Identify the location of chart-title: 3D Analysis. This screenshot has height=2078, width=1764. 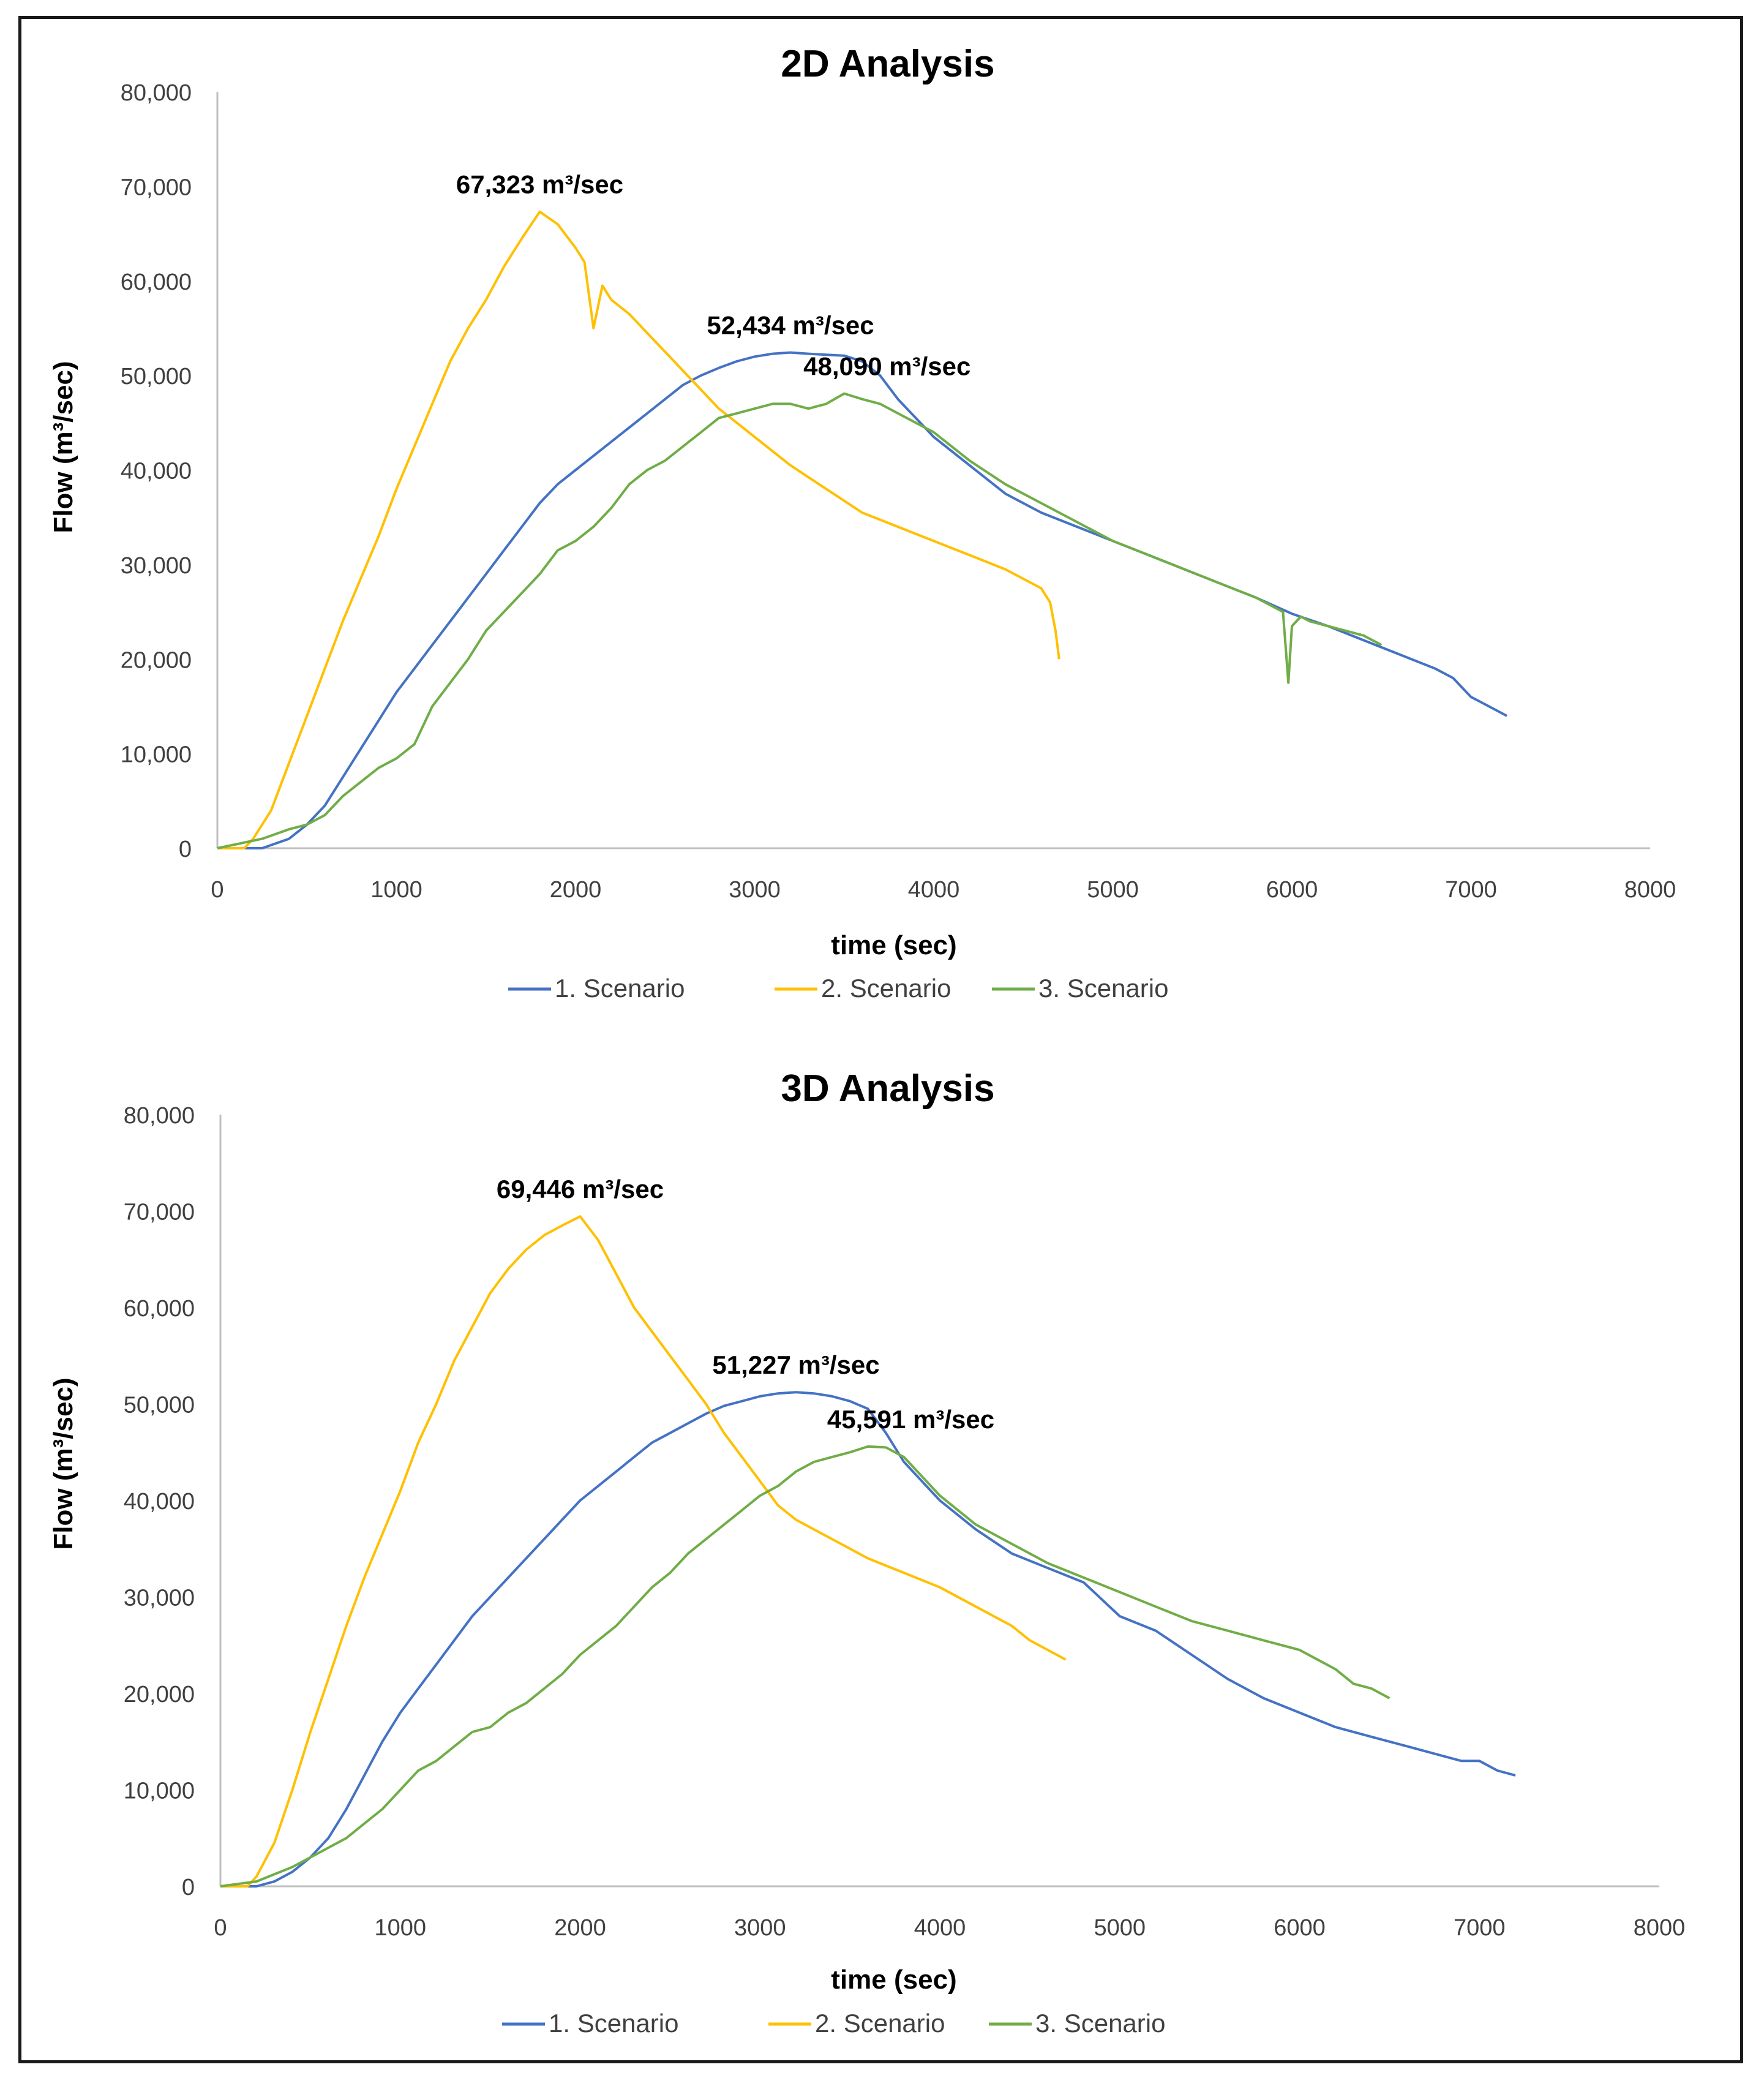
(887, 1088).